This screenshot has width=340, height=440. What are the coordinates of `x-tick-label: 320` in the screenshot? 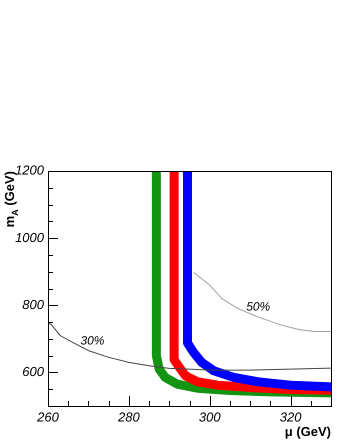 It's located at (291, 416).